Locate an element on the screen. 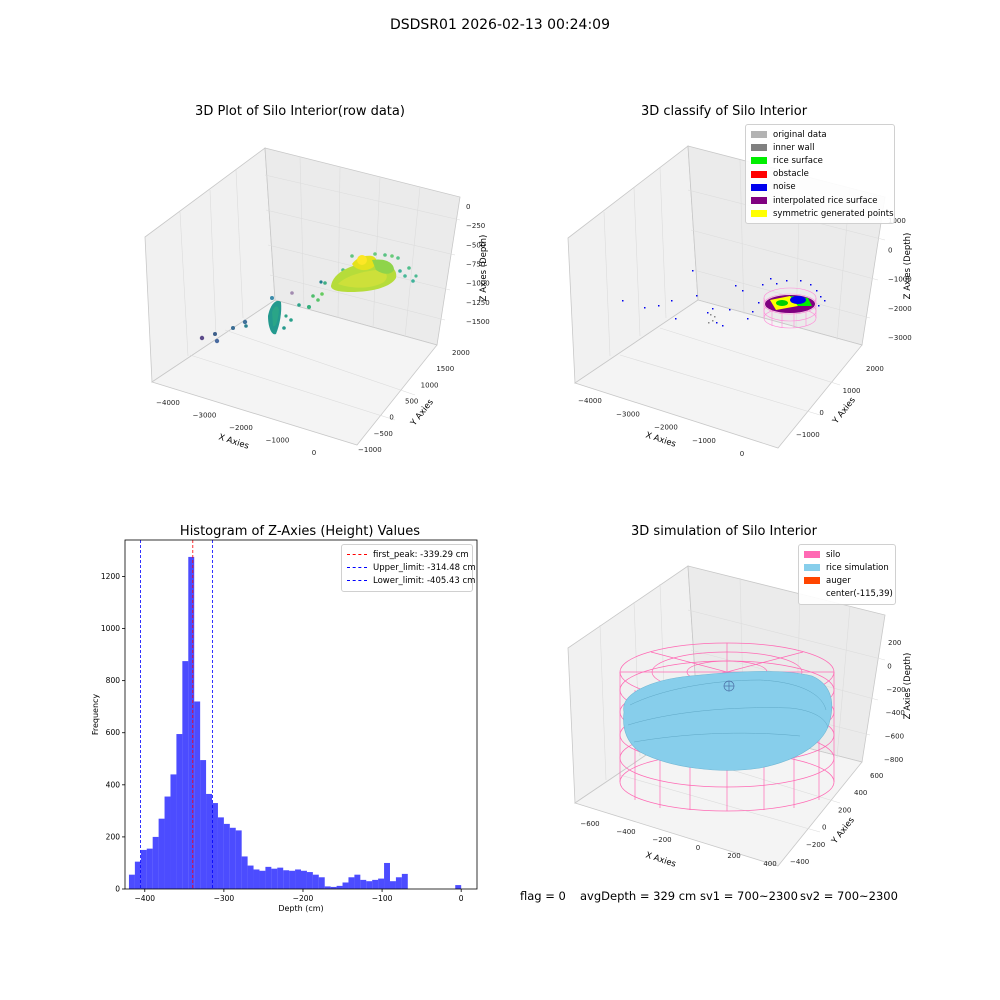 This screenshot has height=1000, width=1000. histogram-xlabel: Depth (cm) is located at coordinates (300, 908).